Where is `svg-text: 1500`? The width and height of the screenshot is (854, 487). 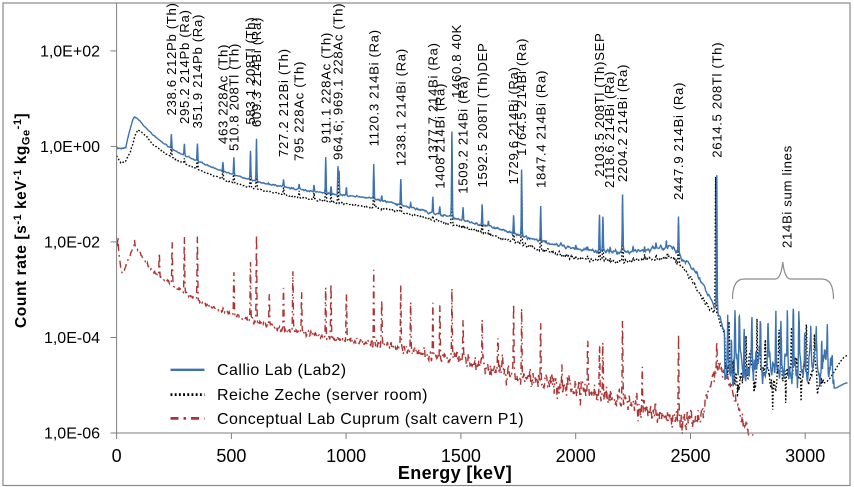 svg-text: 1500 is located at coordinates (461, 456).